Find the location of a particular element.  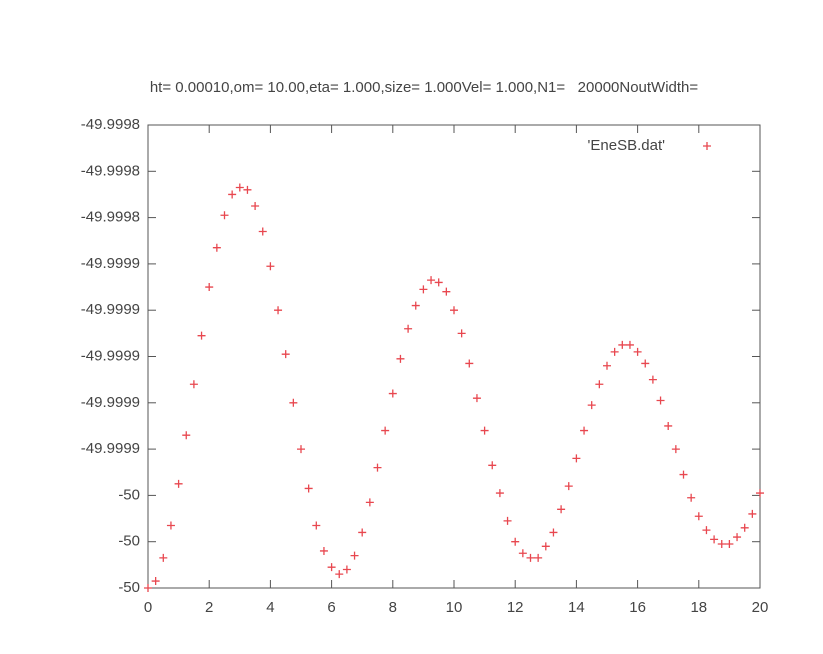

legend-marker is located at coordinates (707, 146).